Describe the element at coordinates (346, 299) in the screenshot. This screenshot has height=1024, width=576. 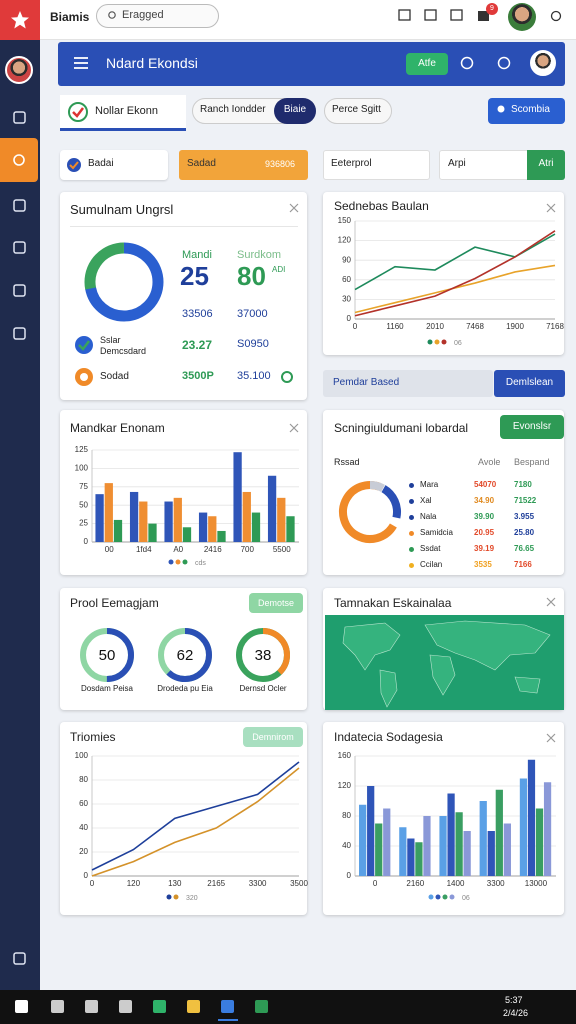
I see `y-tick-label: 30` at that location.